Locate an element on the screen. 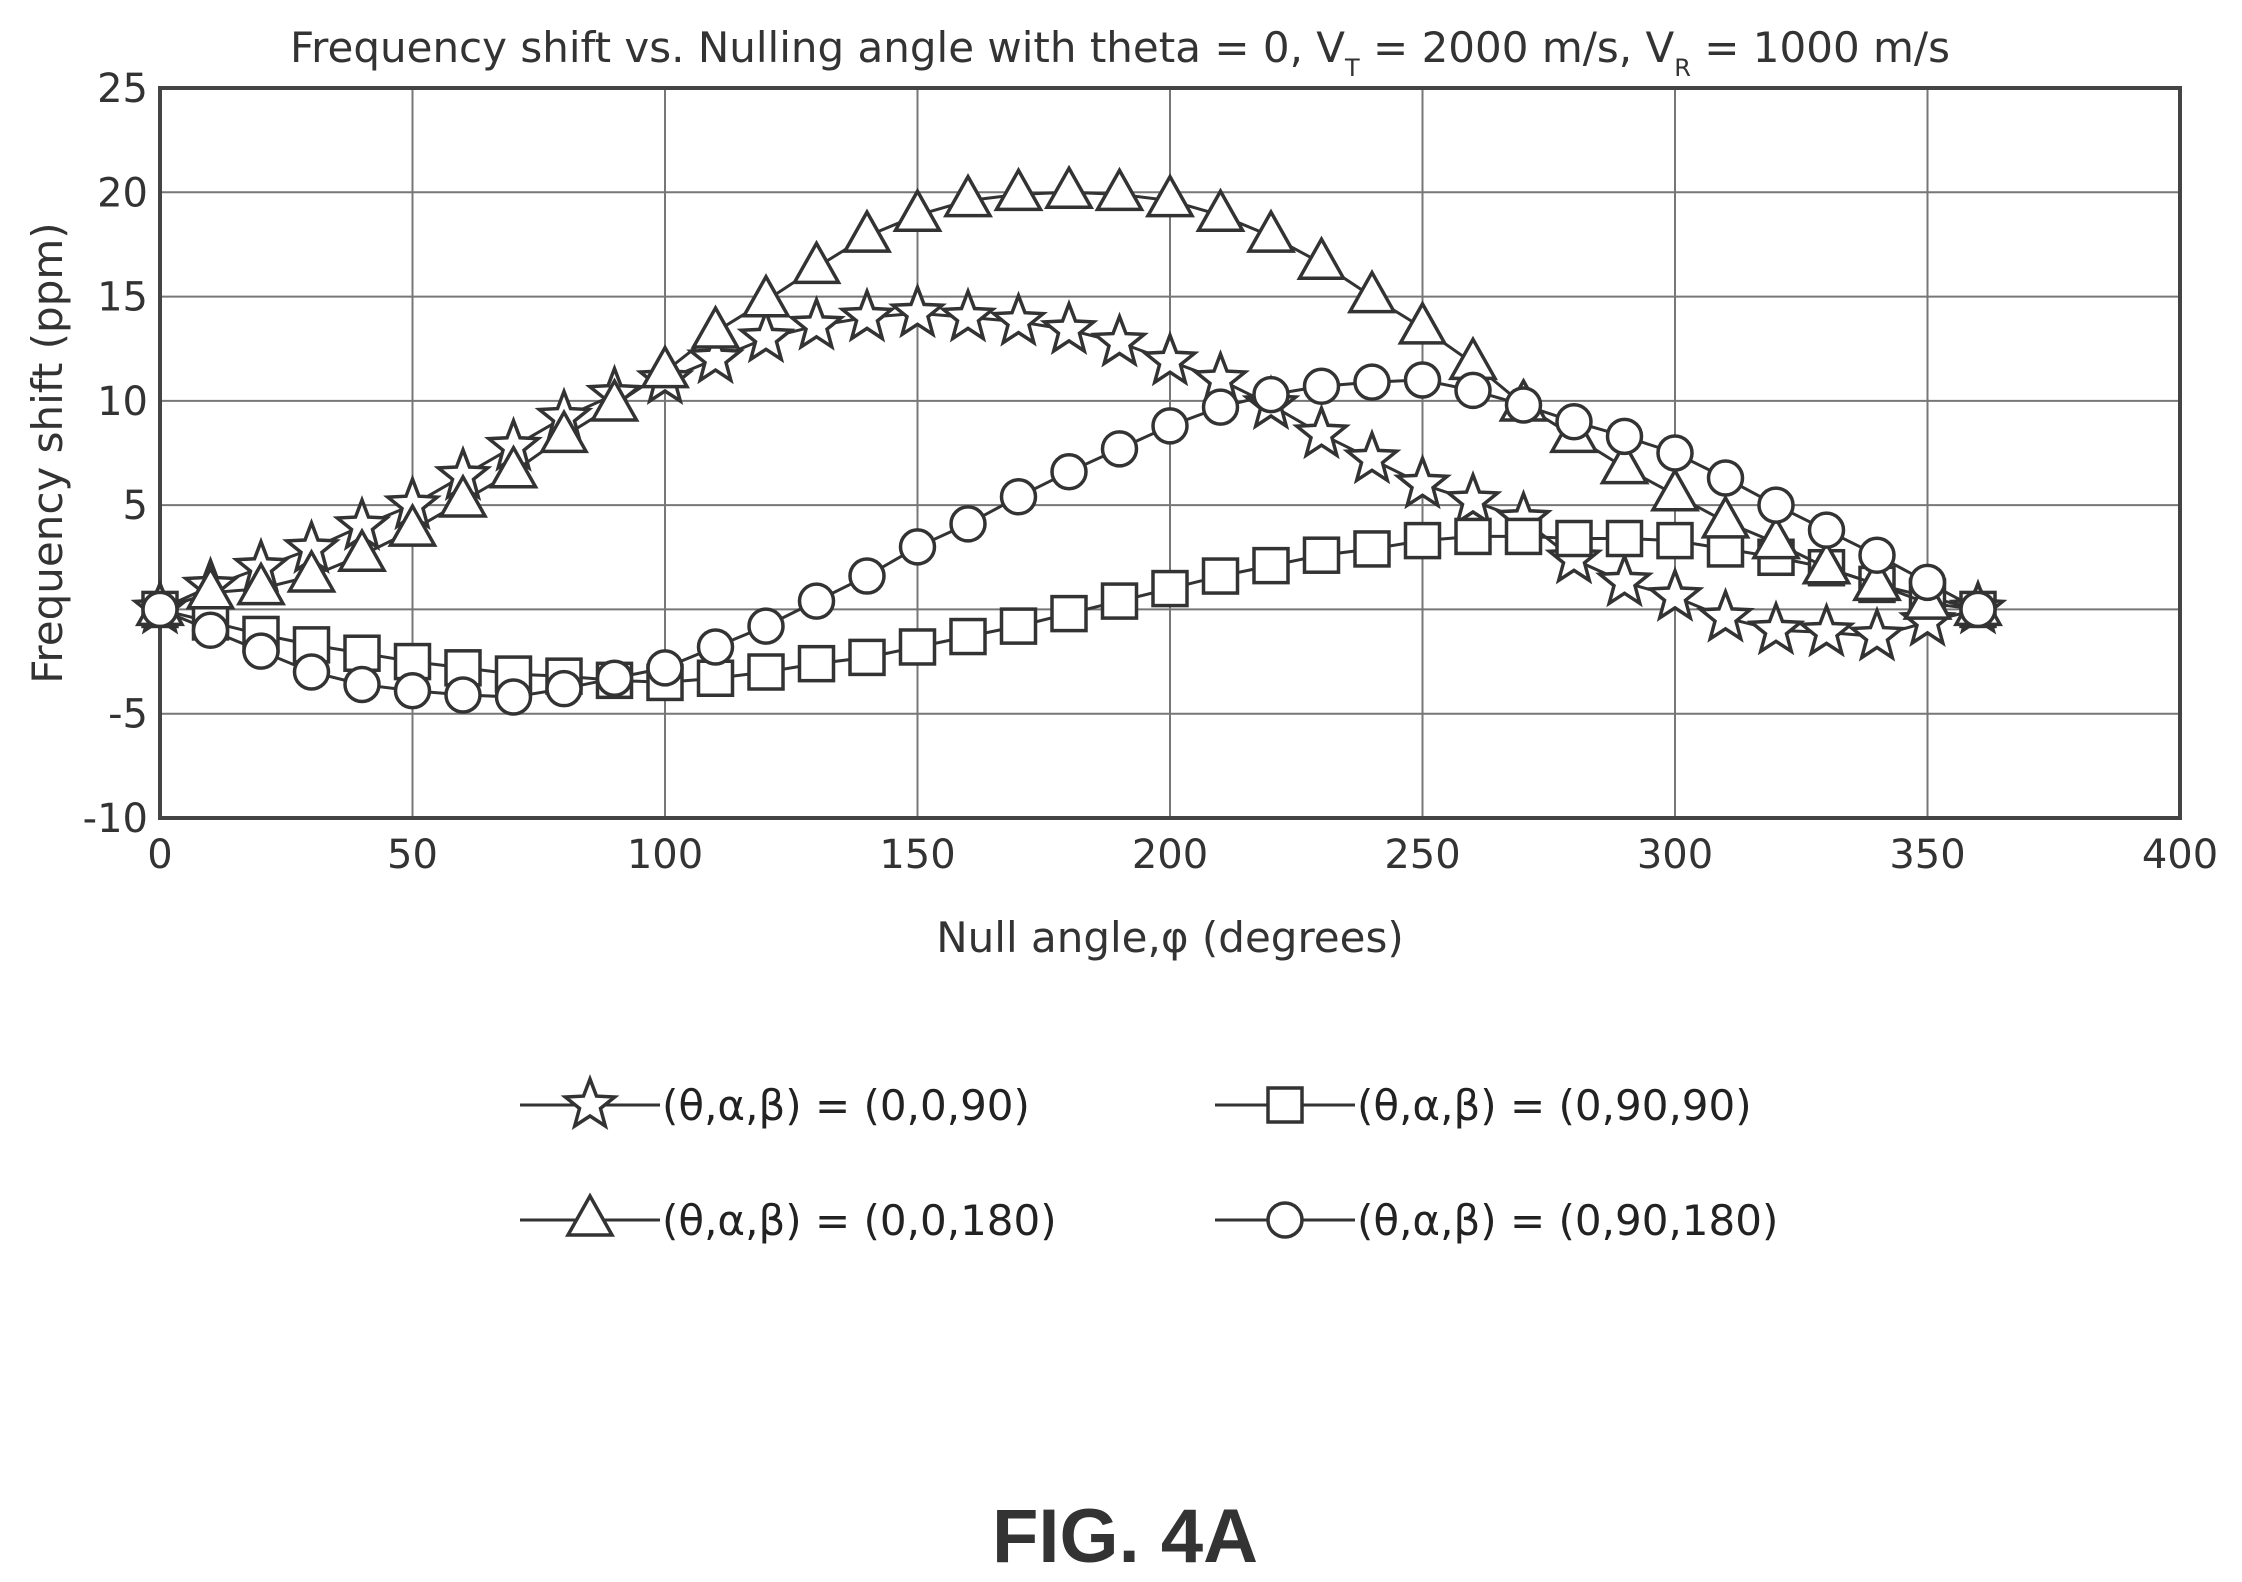 Image resolution: width=2242 pixels, height=1582 pixels. legend-marker-triangle is located at coordinates (590, 1214).